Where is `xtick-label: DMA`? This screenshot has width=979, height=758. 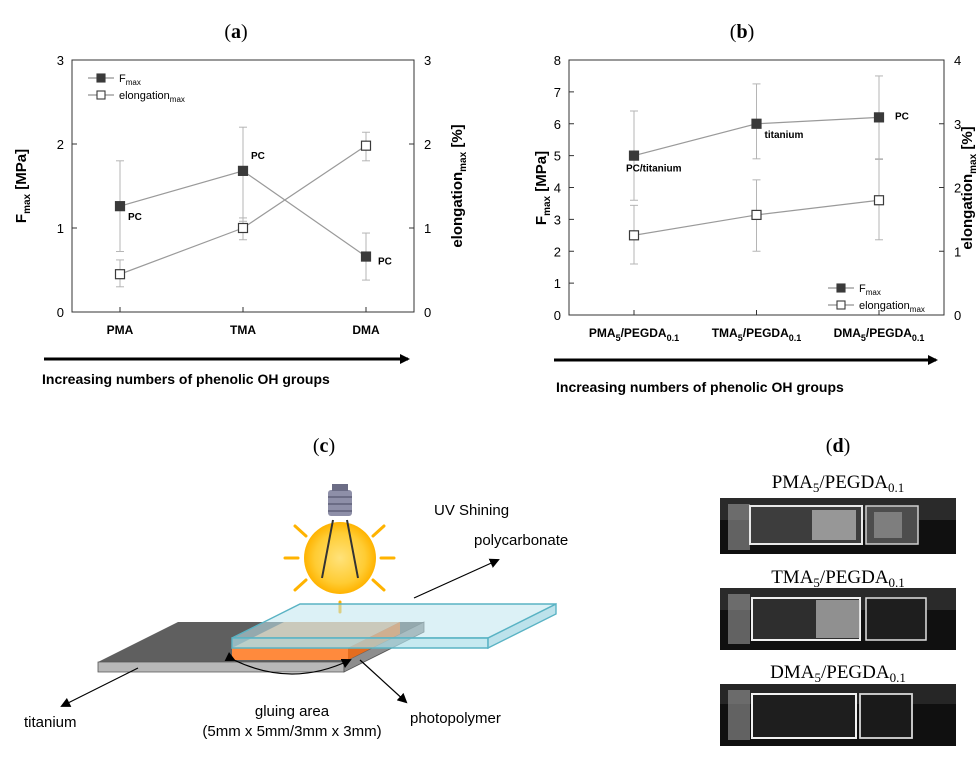 xtick-label: DMA is located at coordinates (366, 330).